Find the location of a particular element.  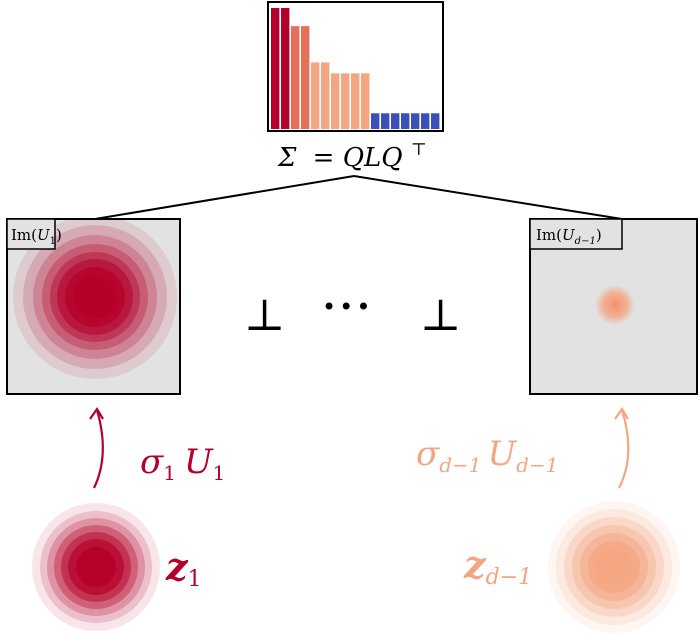

connector-right is located at coordinates (488, 197).